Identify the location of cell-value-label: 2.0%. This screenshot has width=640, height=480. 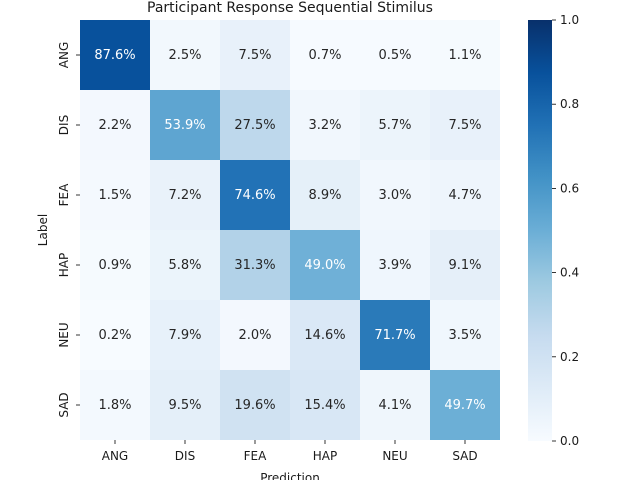
(254, 335).